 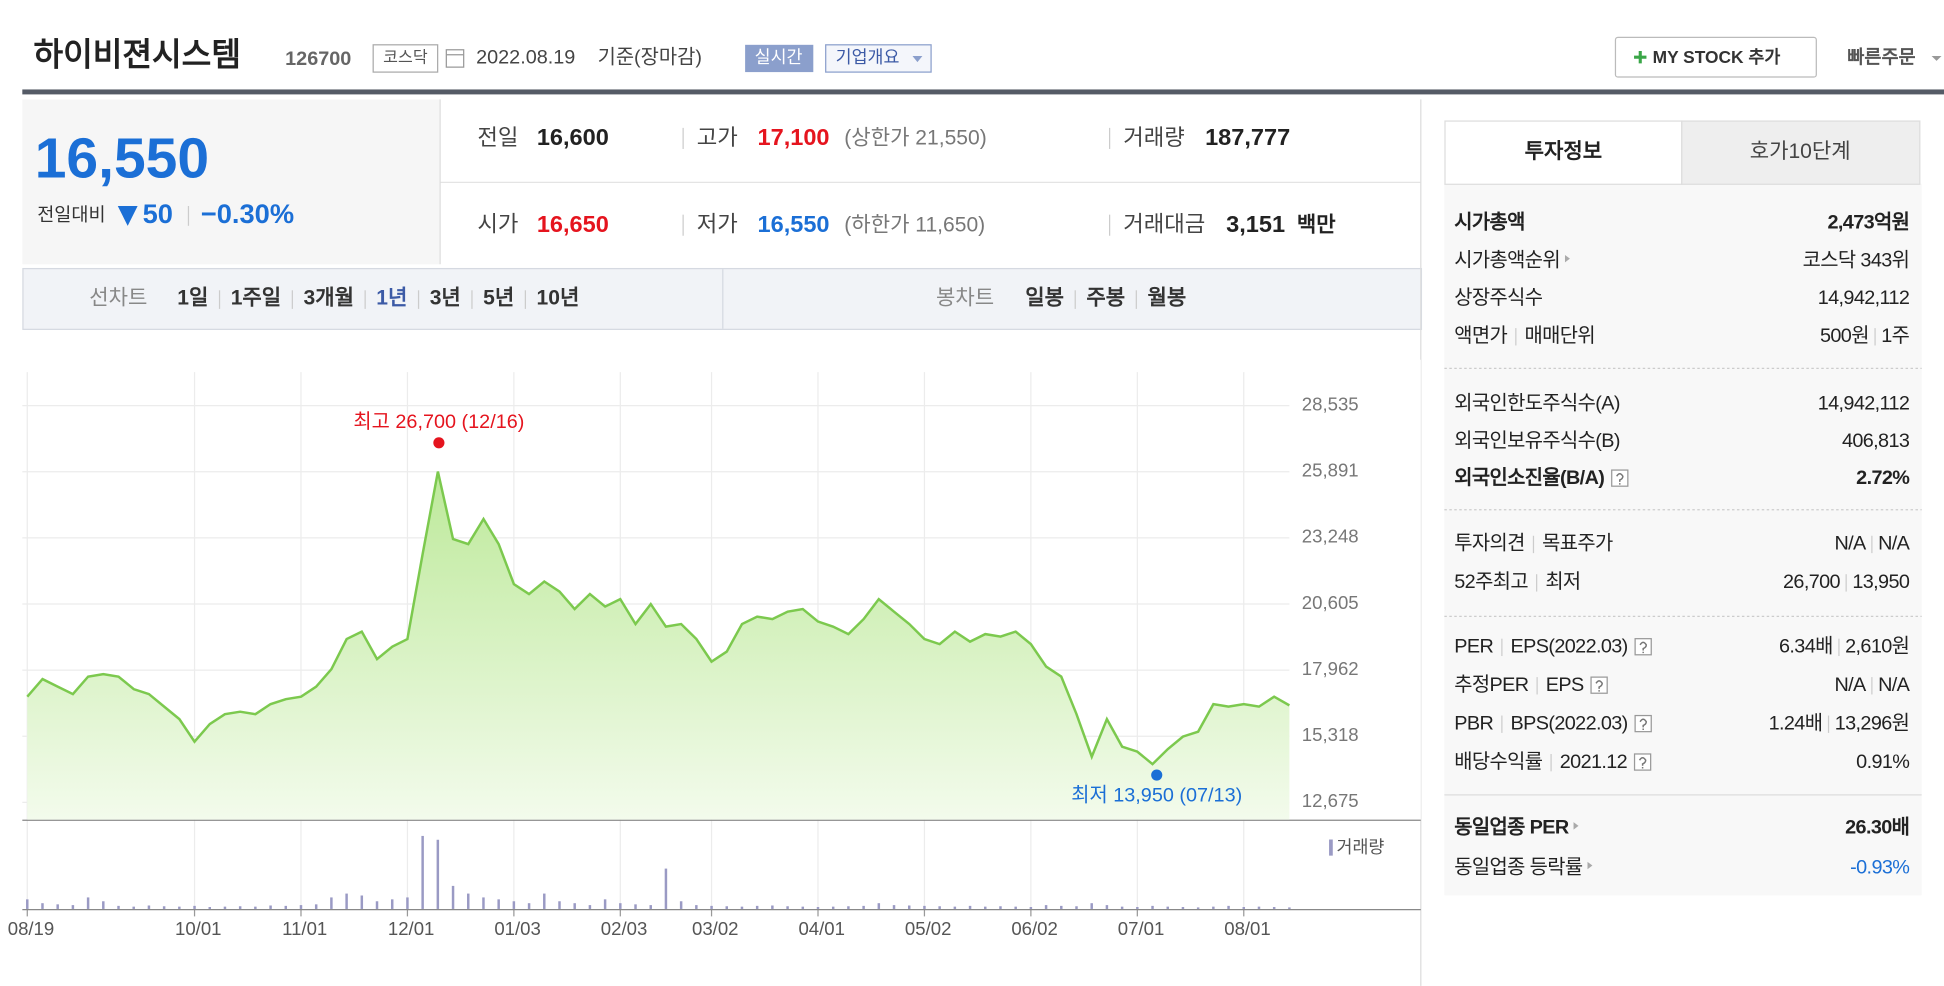 I want to click on info-tab-active, so click(x=1563, y=152).